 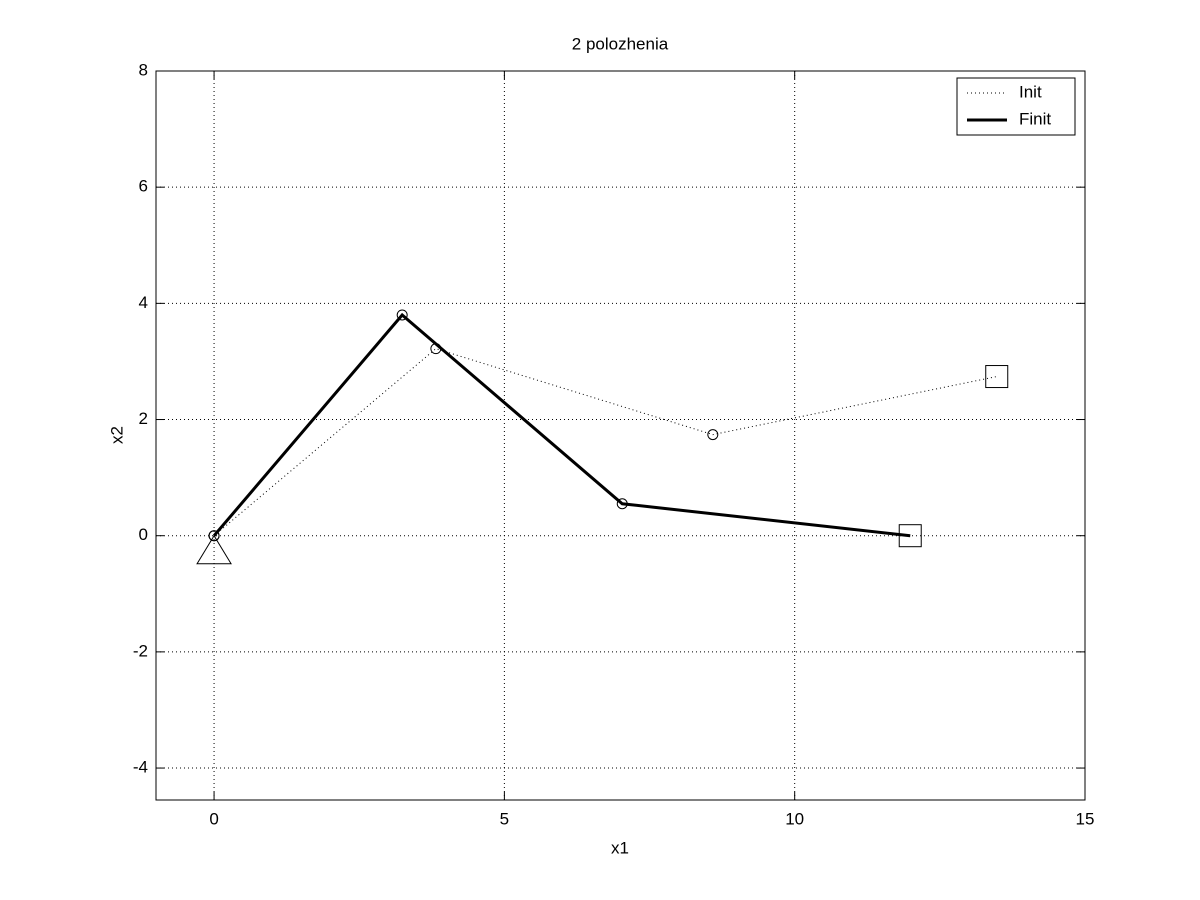 I want to click on x-tick-label: 5, so click(x=504, y=818).